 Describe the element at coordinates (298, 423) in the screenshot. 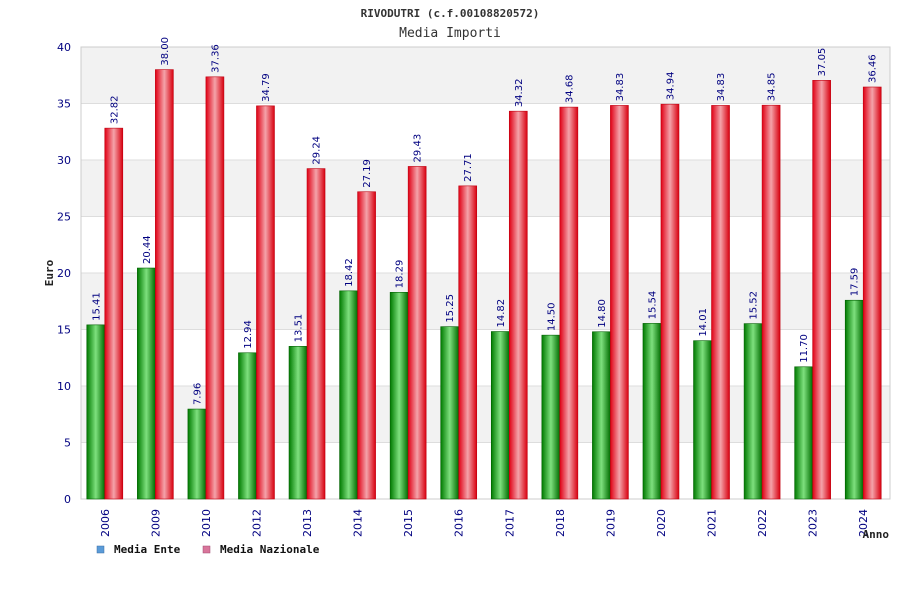

I see `bar-media-ente-2013` at that location.